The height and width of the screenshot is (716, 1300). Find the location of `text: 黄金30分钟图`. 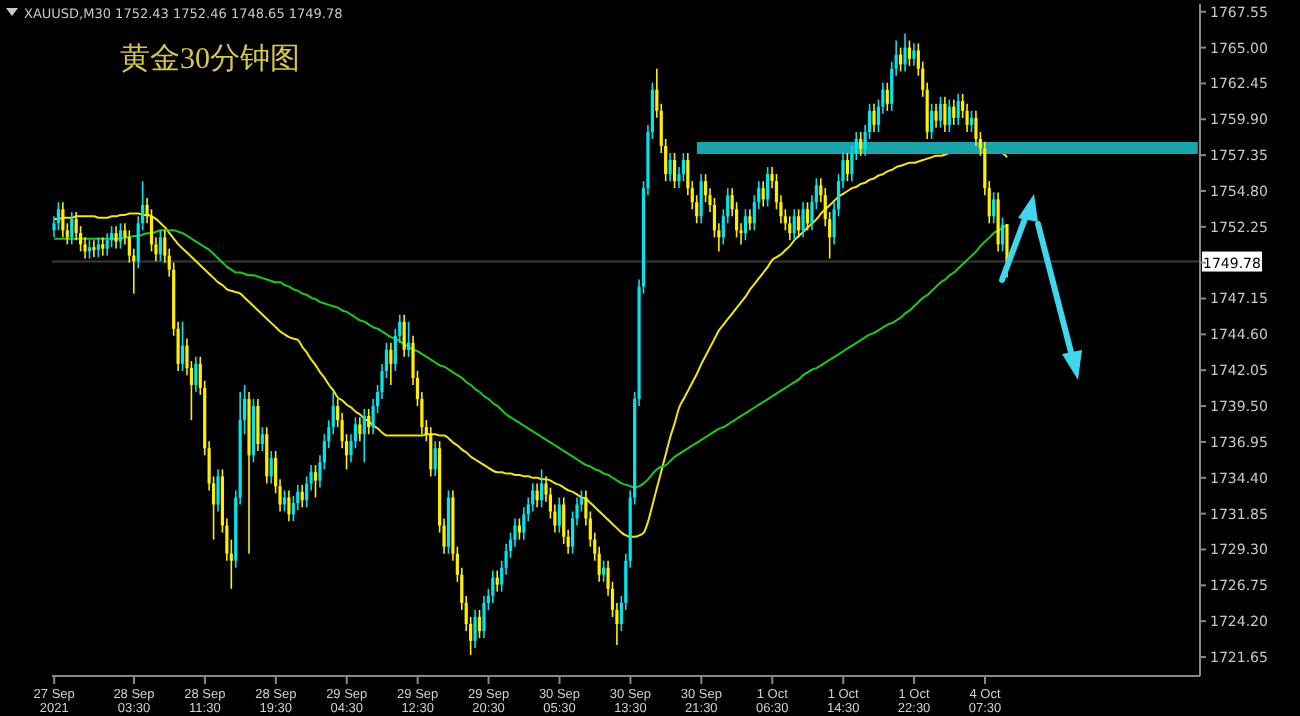

text: 黄金30分钟图 is located at coordinates (210, 59).